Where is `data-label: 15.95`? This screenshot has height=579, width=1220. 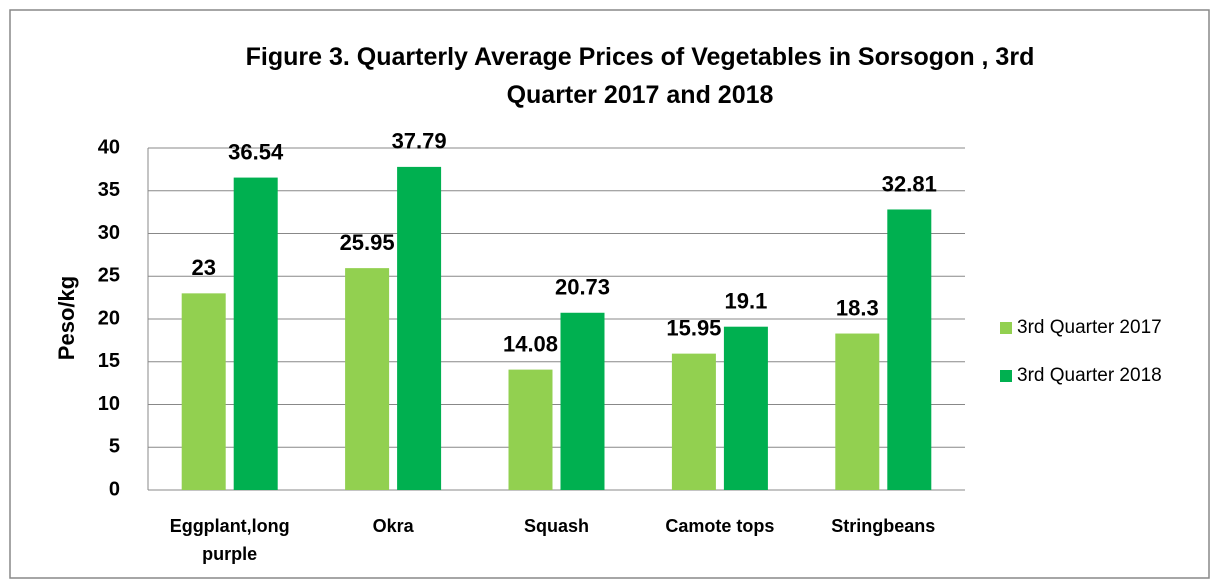 data-label: 15.95 is located at coordinates (693, 327).